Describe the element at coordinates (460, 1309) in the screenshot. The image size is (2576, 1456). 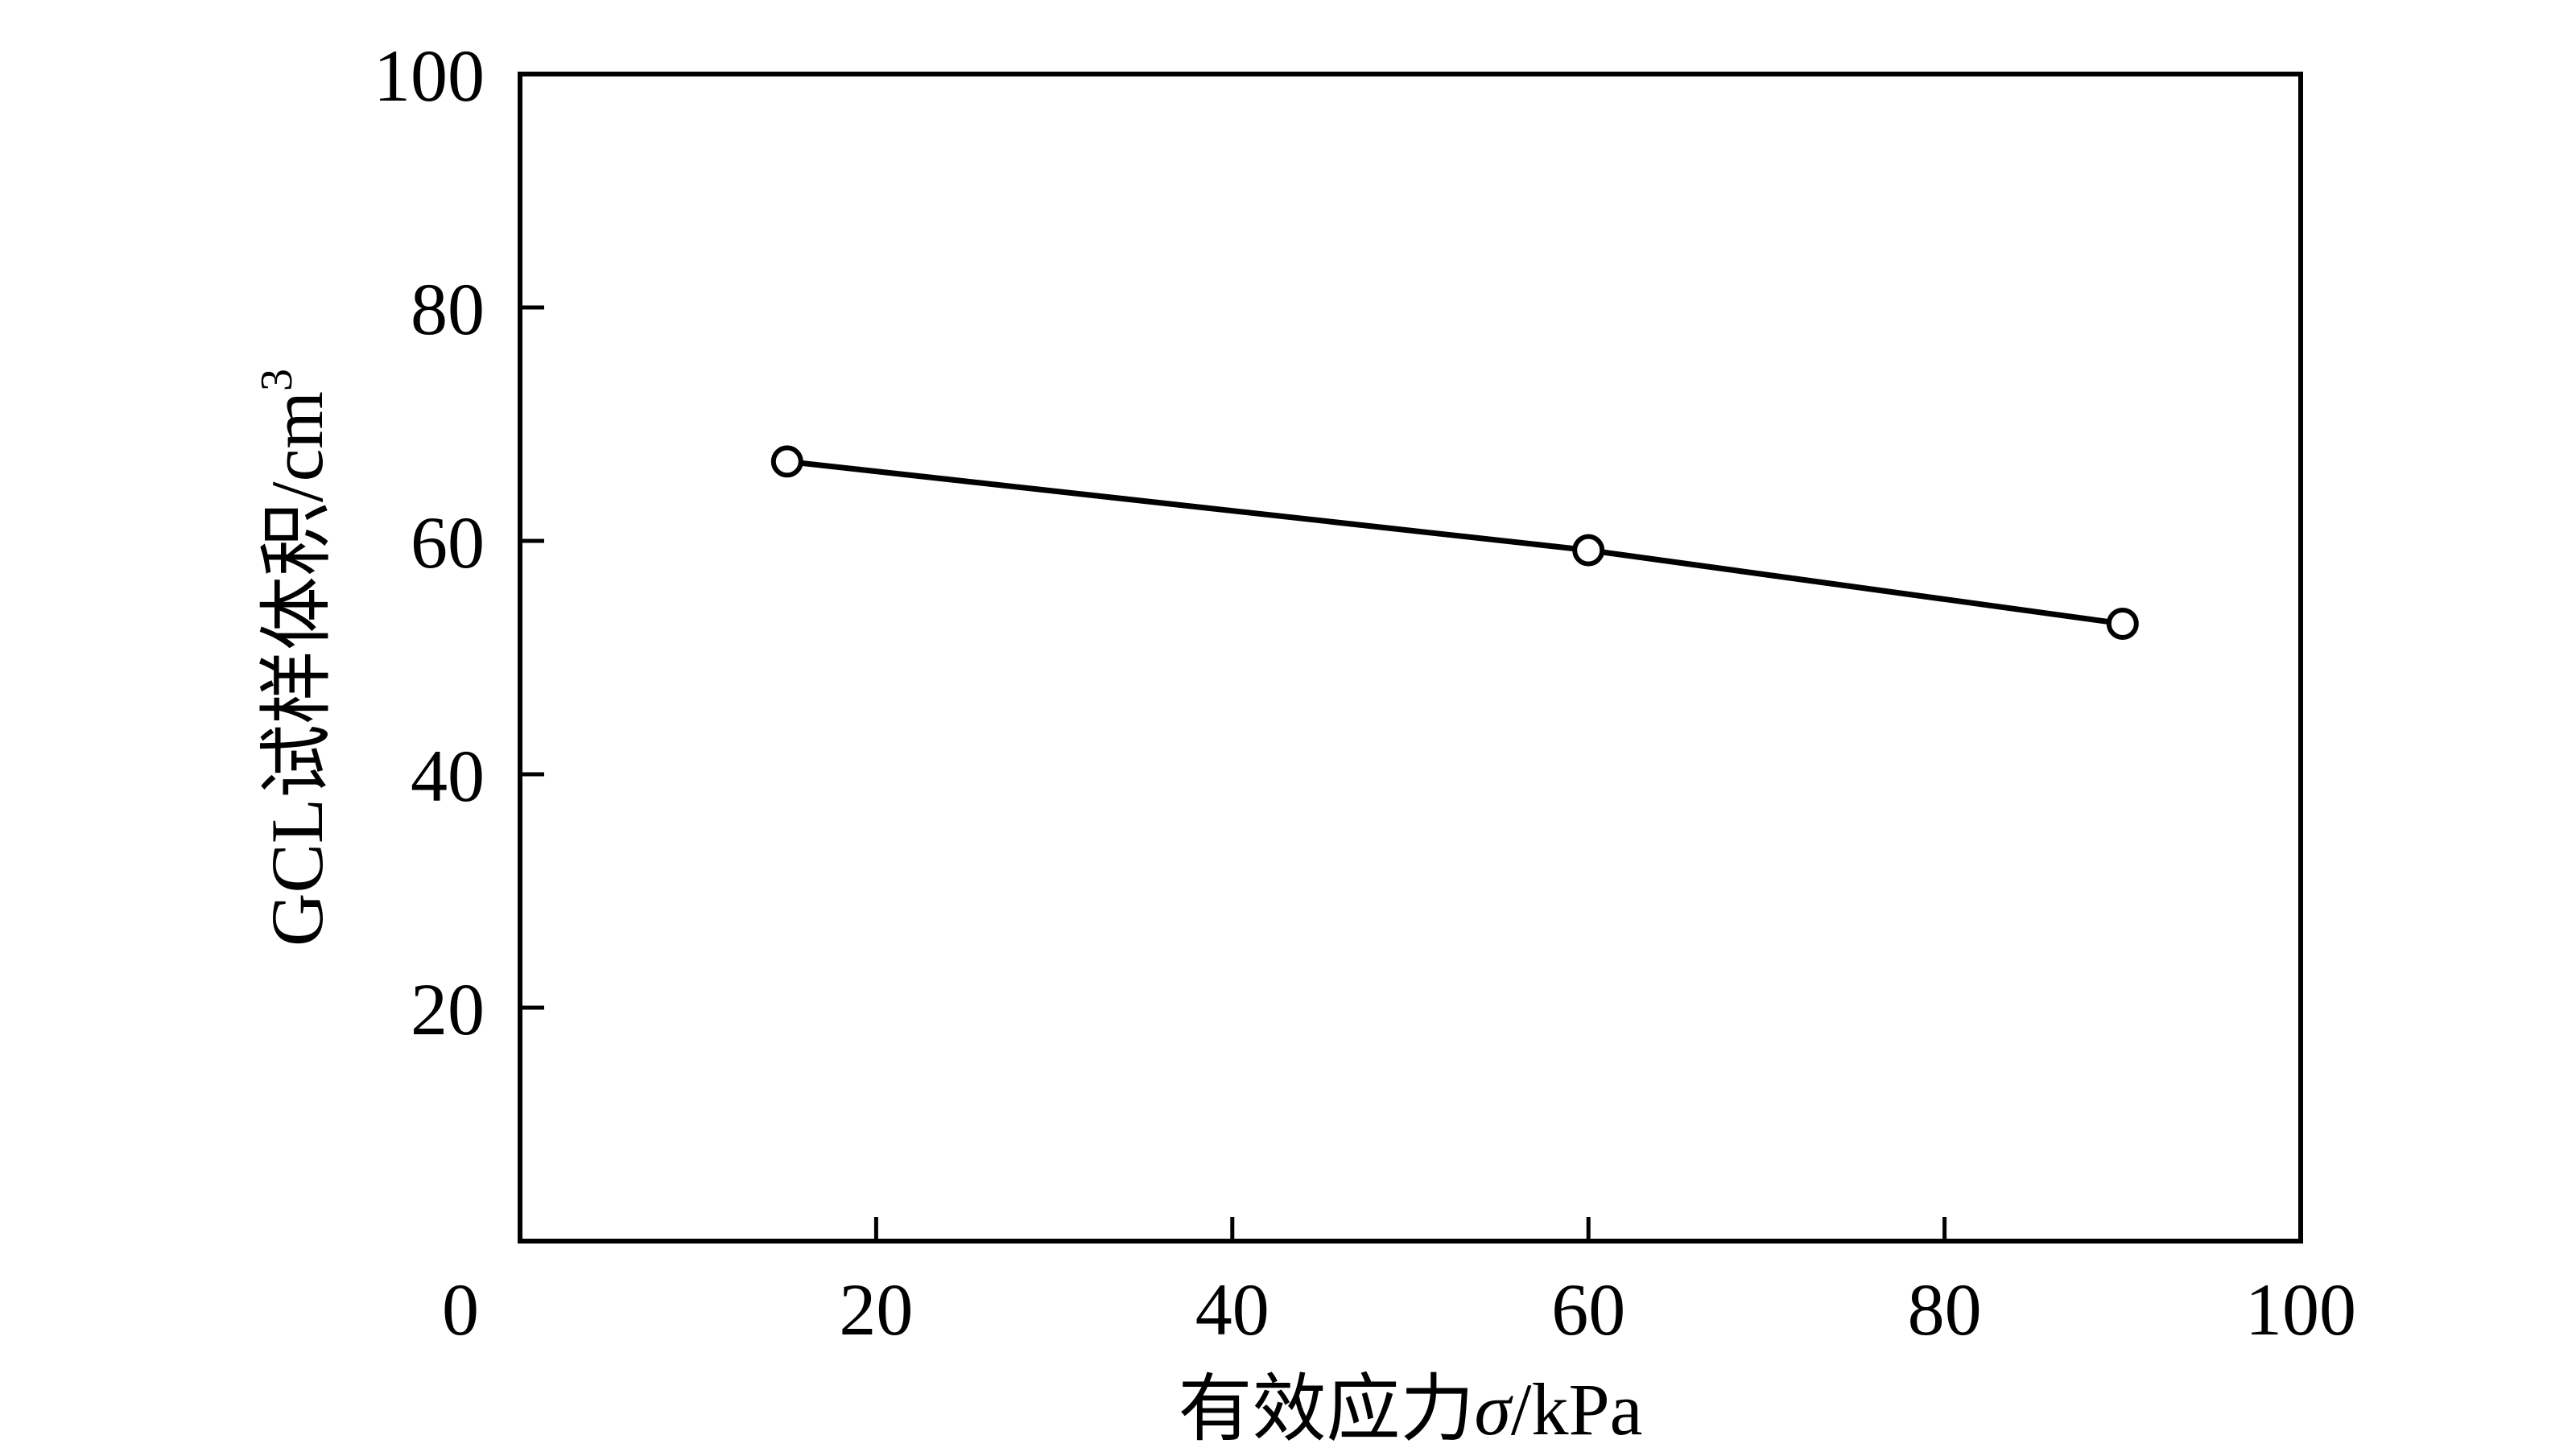
I see `origin-tick-label: 0` at that location.